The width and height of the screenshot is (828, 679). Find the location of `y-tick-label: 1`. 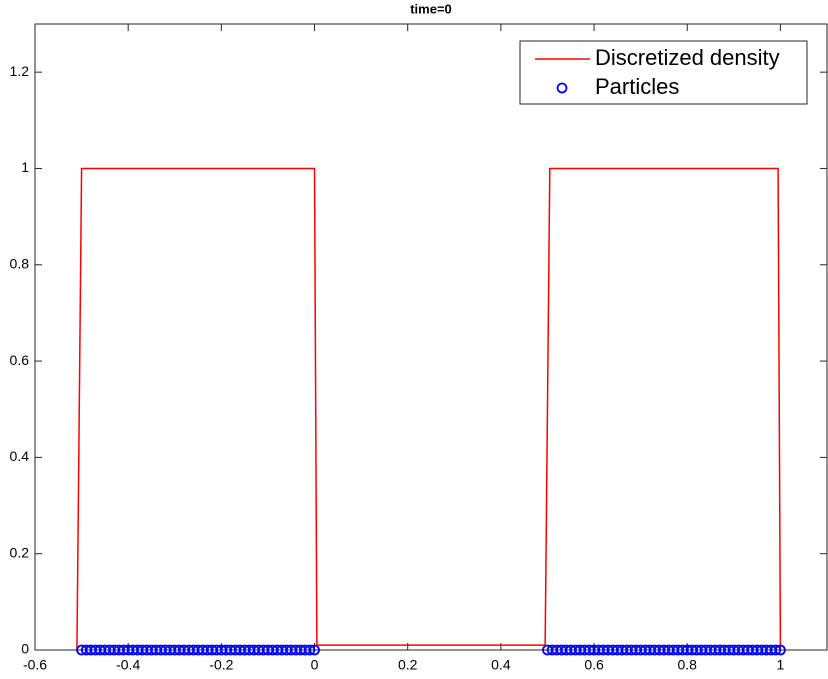

y-tick-label: 1 is located at coordinates (25, 167).